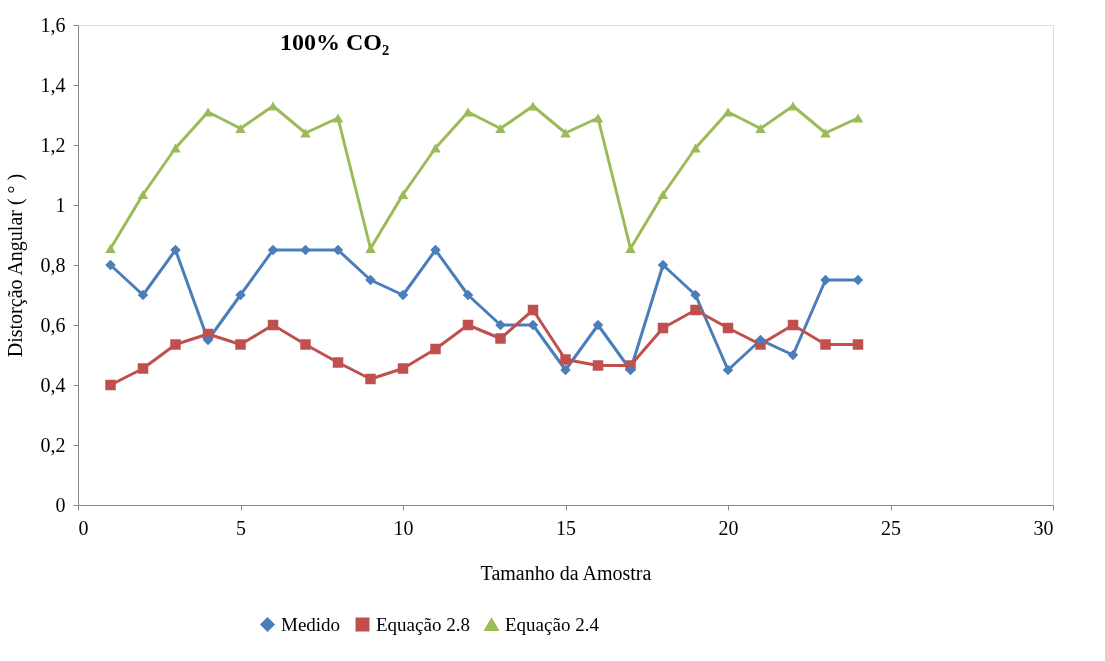 Image resolution: width=1105 pixels, height=661 pixels. I want to click on x-tick-label: 20, so click(728, 527).